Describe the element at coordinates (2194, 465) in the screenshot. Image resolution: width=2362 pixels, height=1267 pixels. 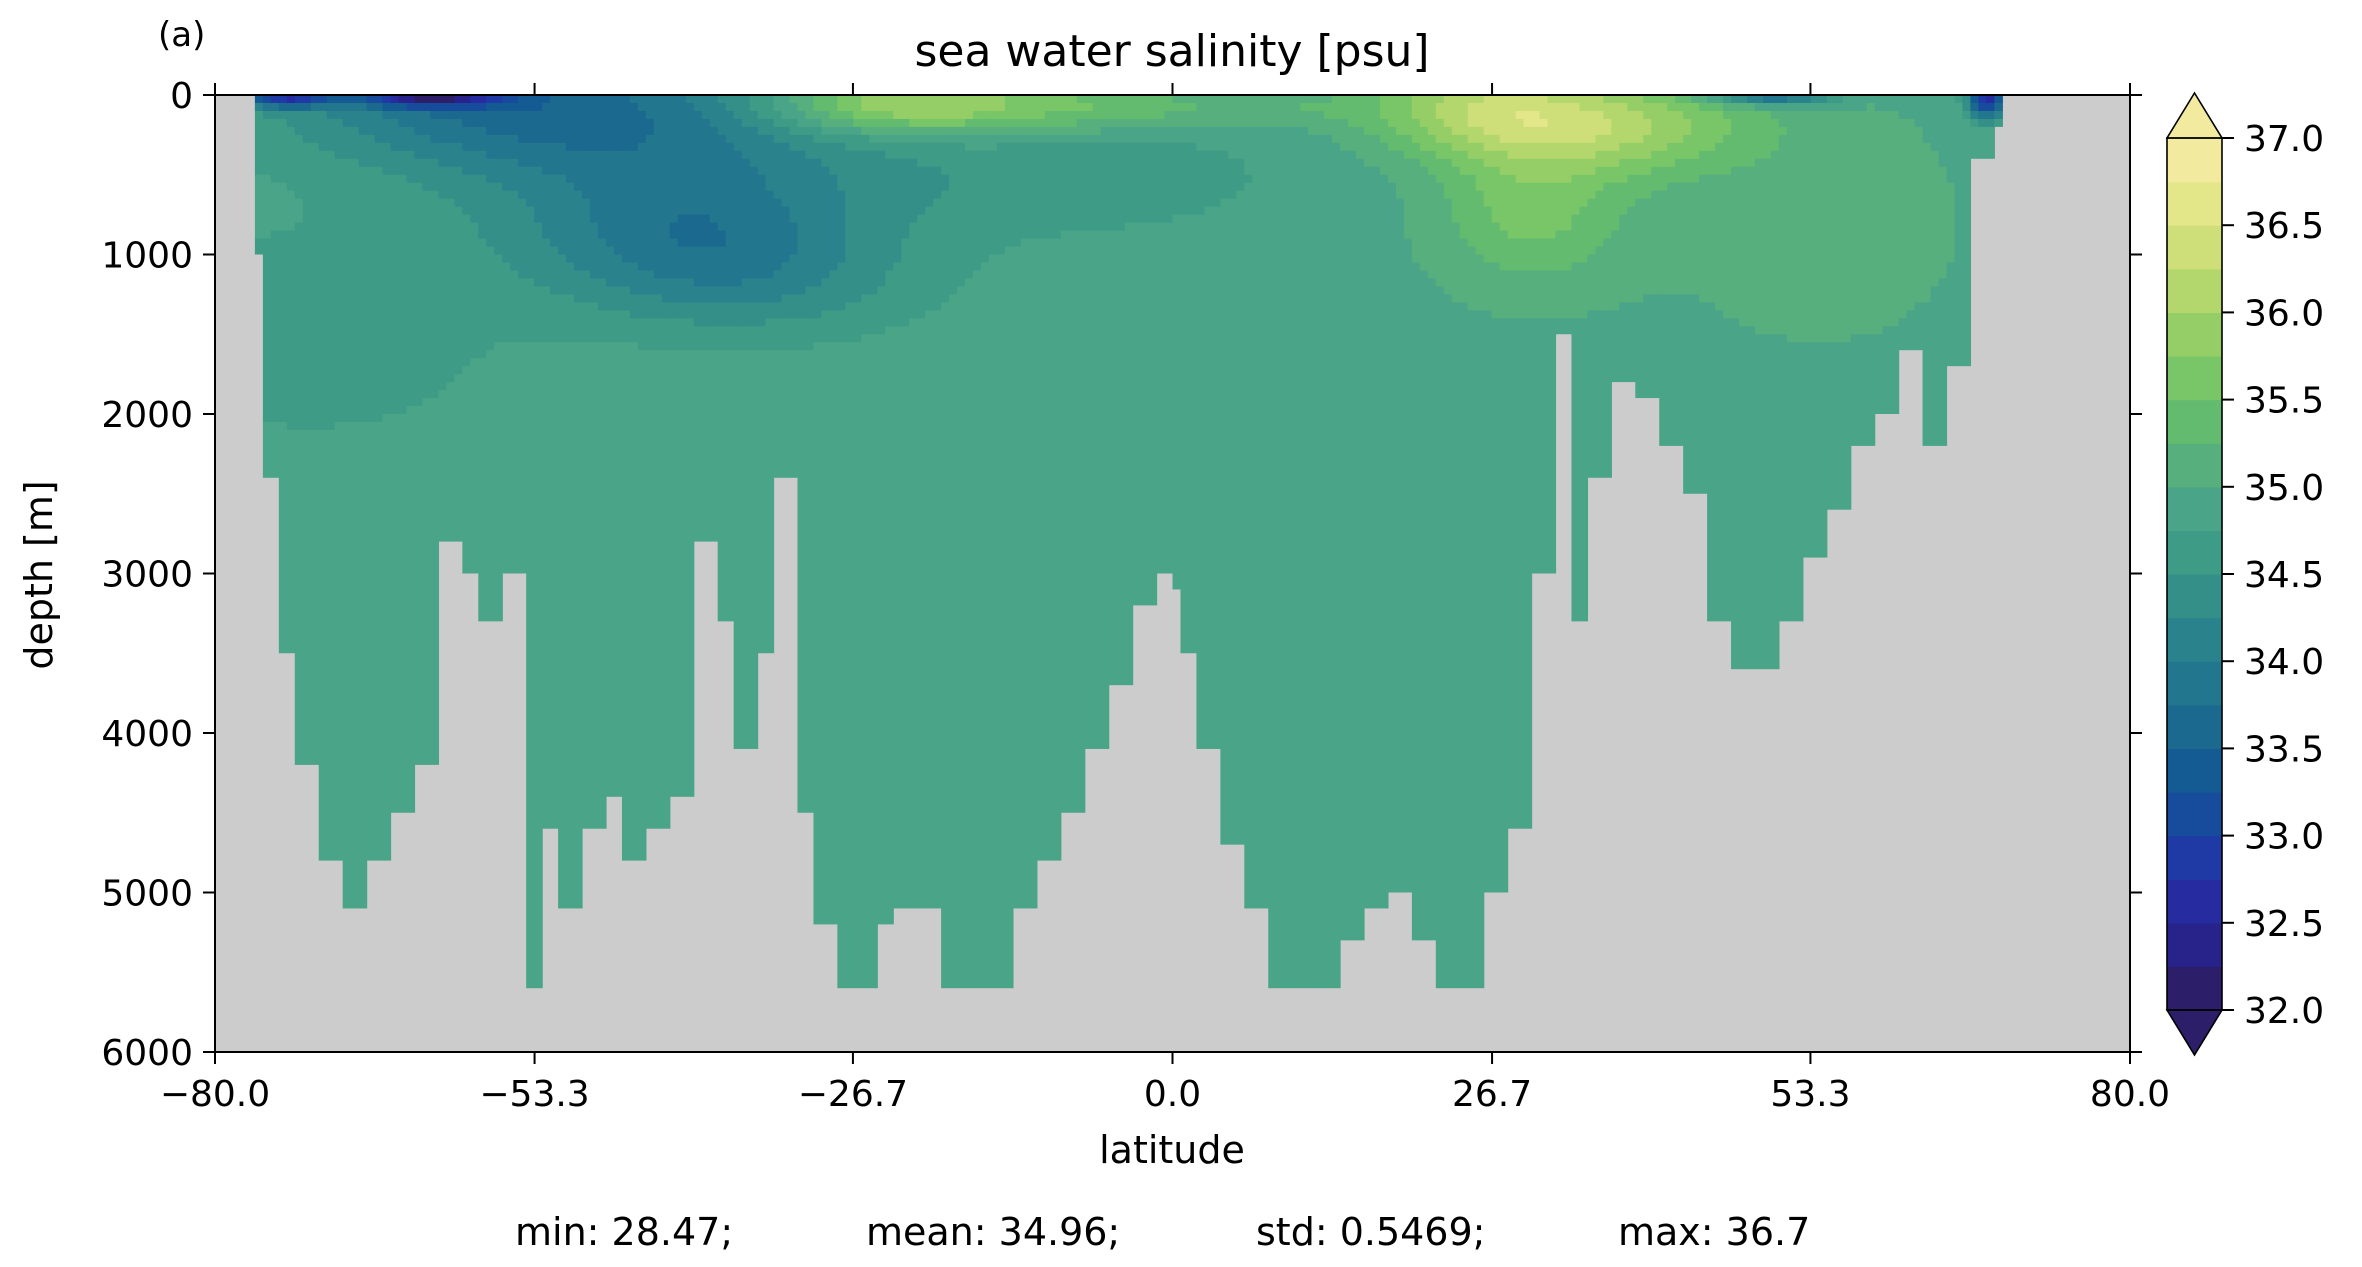
I see `colorbar-bin` at that location.